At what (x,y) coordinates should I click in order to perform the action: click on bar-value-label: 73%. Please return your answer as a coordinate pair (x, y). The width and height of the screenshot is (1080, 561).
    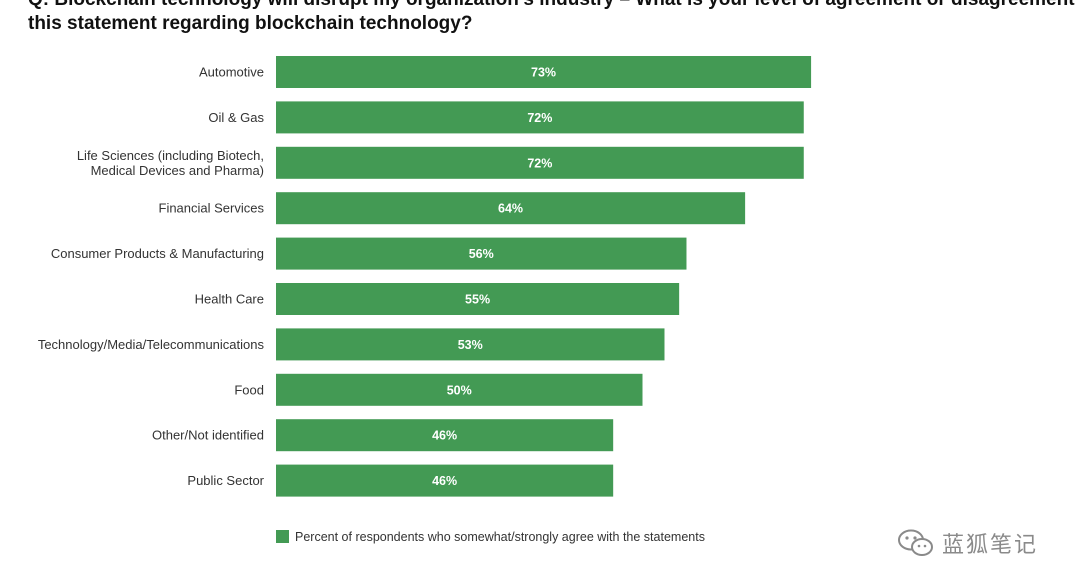
    Looking at the image, I should click on (543, 73).